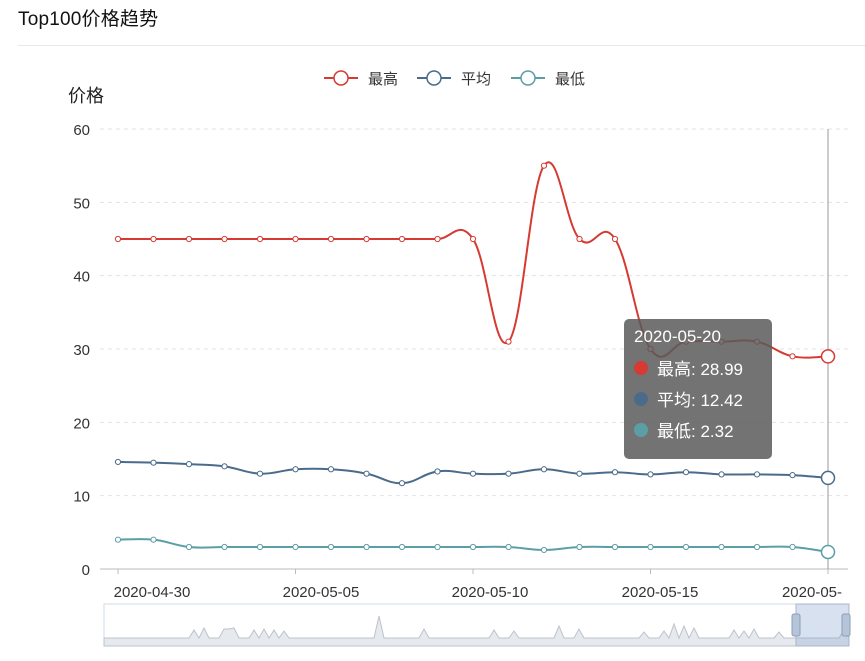  I want to click on tooltip-dot-min, so click(641, 429).